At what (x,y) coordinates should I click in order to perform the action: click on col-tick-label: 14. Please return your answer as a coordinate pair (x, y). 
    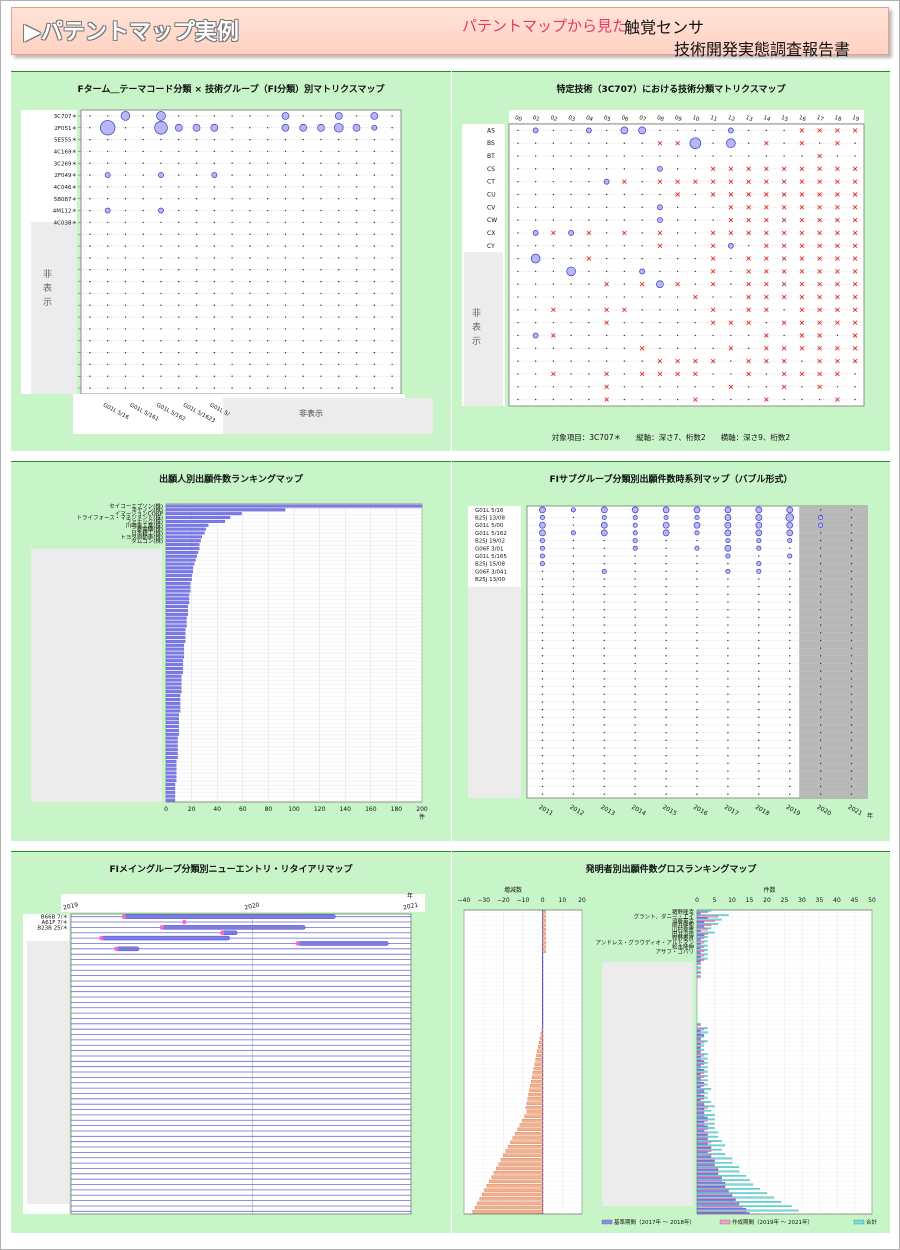
    Looking at the image, I should click on (766, 119).